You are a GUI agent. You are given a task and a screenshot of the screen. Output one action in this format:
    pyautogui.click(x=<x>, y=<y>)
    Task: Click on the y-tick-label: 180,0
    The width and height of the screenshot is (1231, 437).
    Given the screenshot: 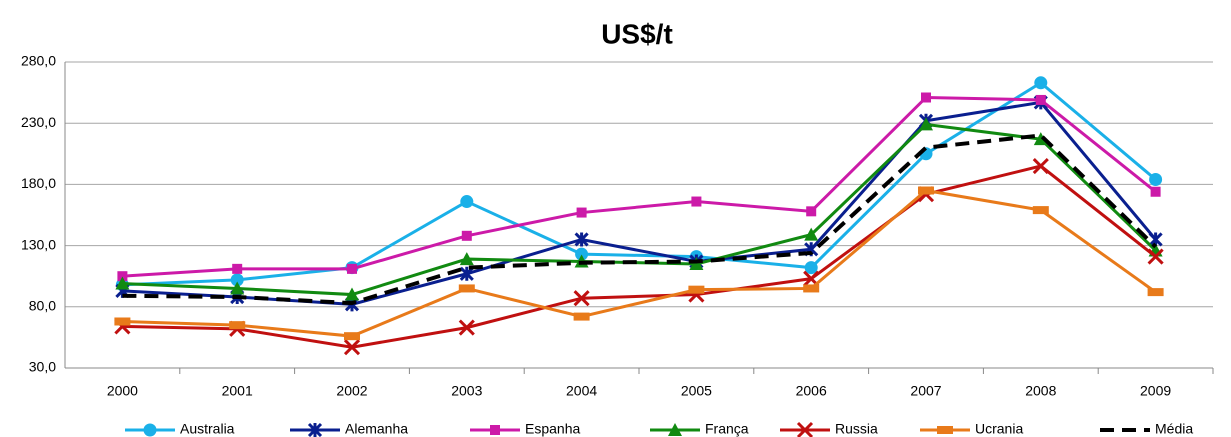 What is the action you would take?
    pyautogui.click(x=38, y=183)
    